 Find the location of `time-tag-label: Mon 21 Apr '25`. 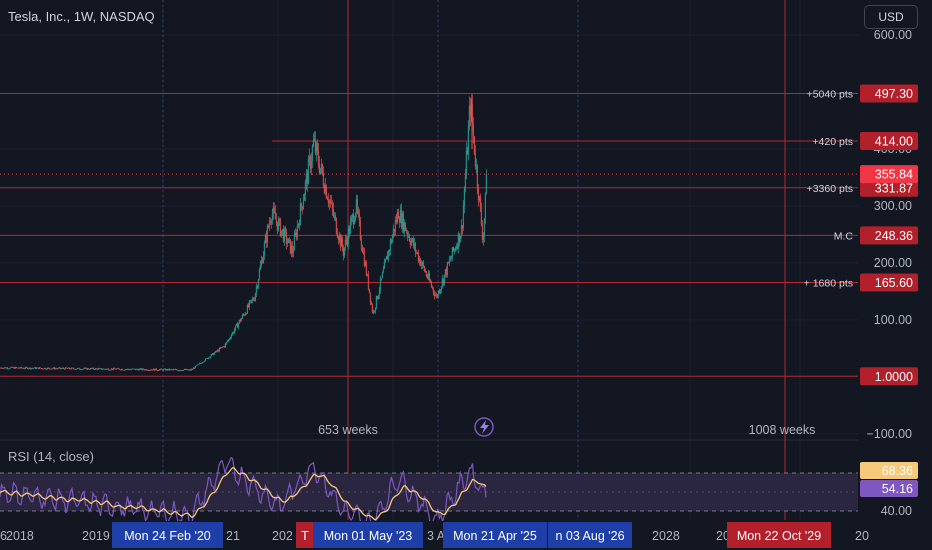

time-tag-label: Mon 21 Apr '25 is located at coordinates (495, 536).